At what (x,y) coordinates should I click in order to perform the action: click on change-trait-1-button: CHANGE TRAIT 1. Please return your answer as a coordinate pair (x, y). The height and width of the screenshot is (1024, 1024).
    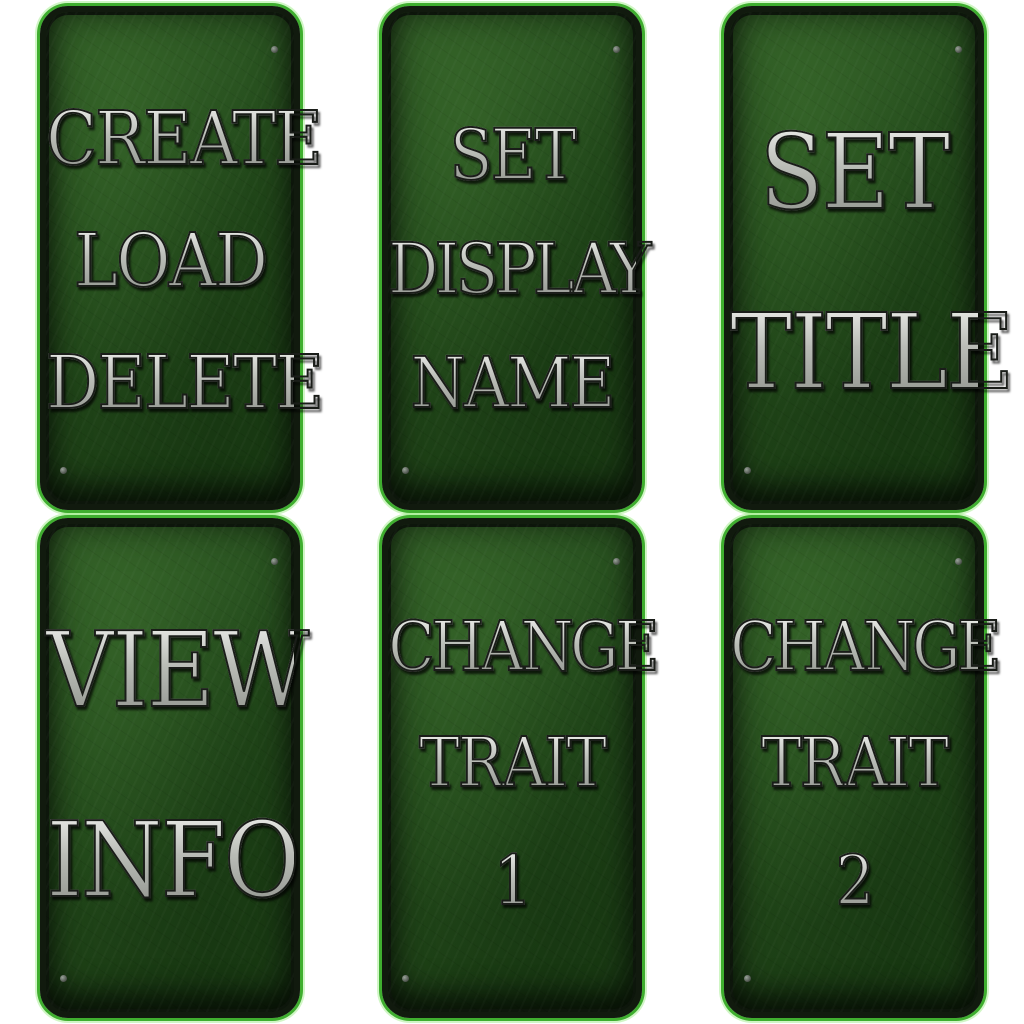
    Looking at the image, I should click on (521, 768).